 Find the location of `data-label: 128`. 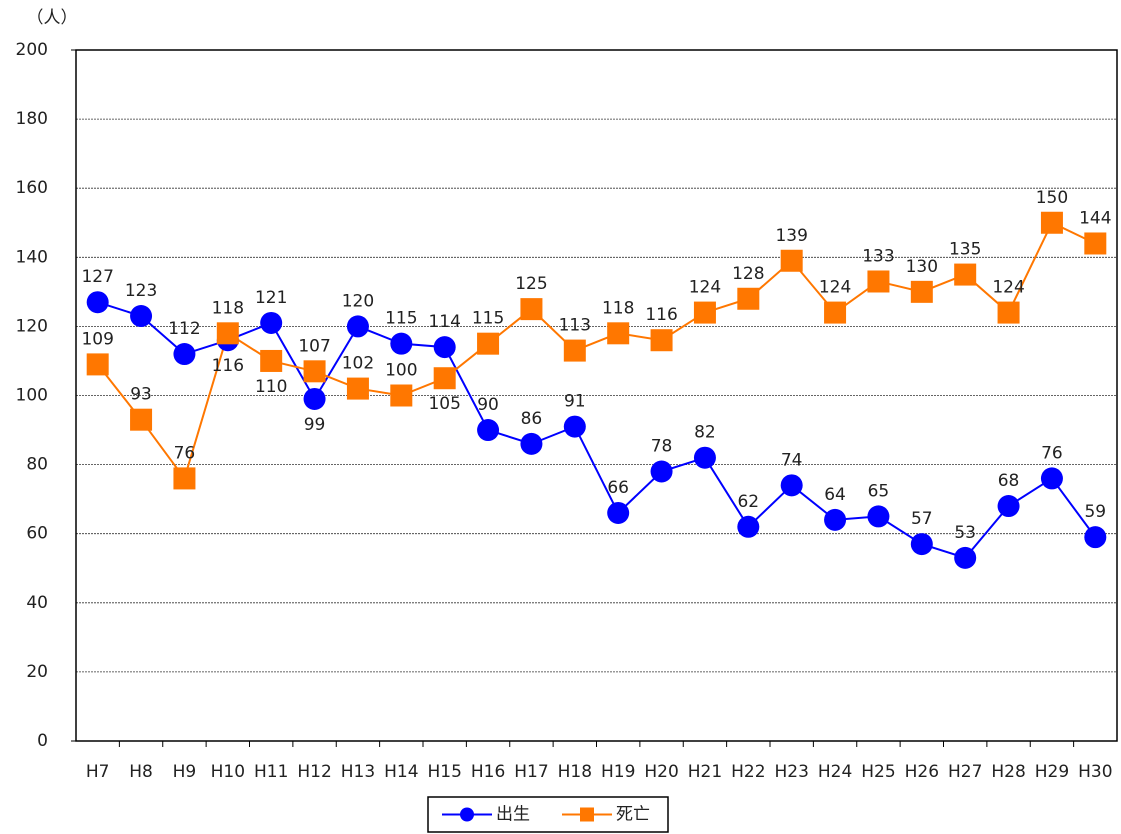

data-label: 128 is located at coordinates (748, 274).